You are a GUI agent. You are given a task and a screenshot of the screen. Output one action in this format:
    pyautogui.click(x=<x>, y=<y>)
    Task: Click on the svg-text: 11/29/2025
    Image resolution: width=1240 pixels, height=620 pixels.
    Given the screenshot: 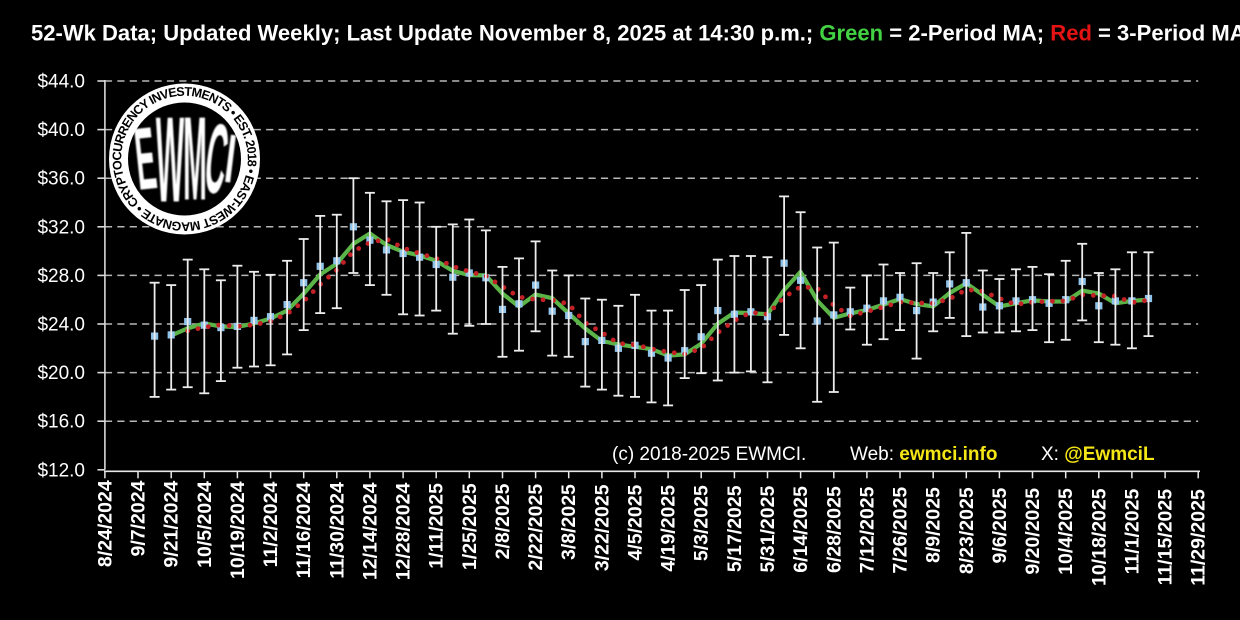 What is the action you would take?
    pyautogui.click(x=1199, y=537)
    